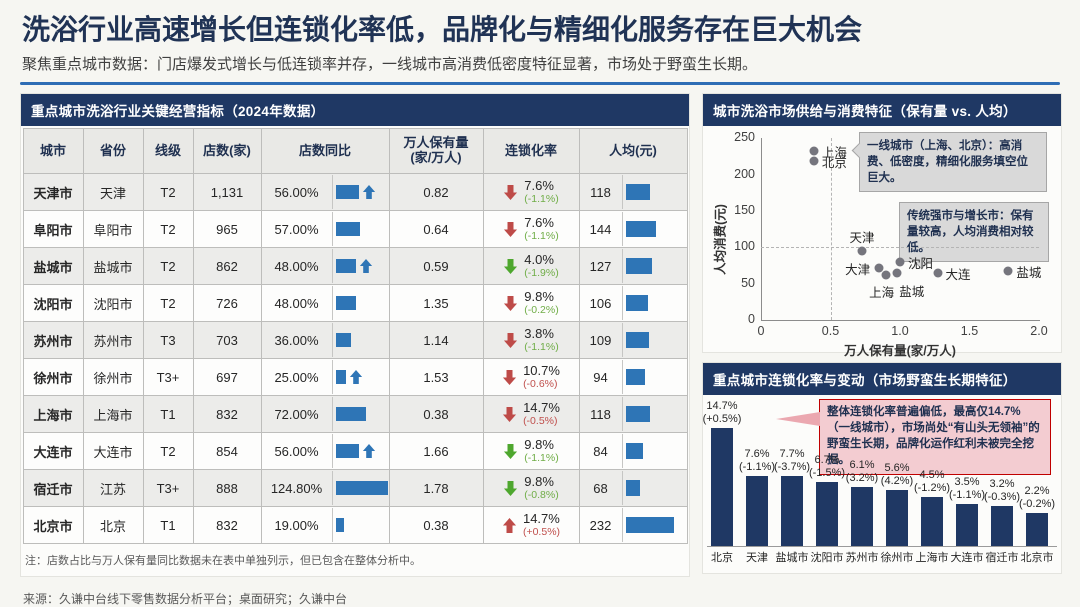  Describe the element at coordinates (436, 451) in the screenshot. I see `per-capita-supply-cell: 1.66` at that location.